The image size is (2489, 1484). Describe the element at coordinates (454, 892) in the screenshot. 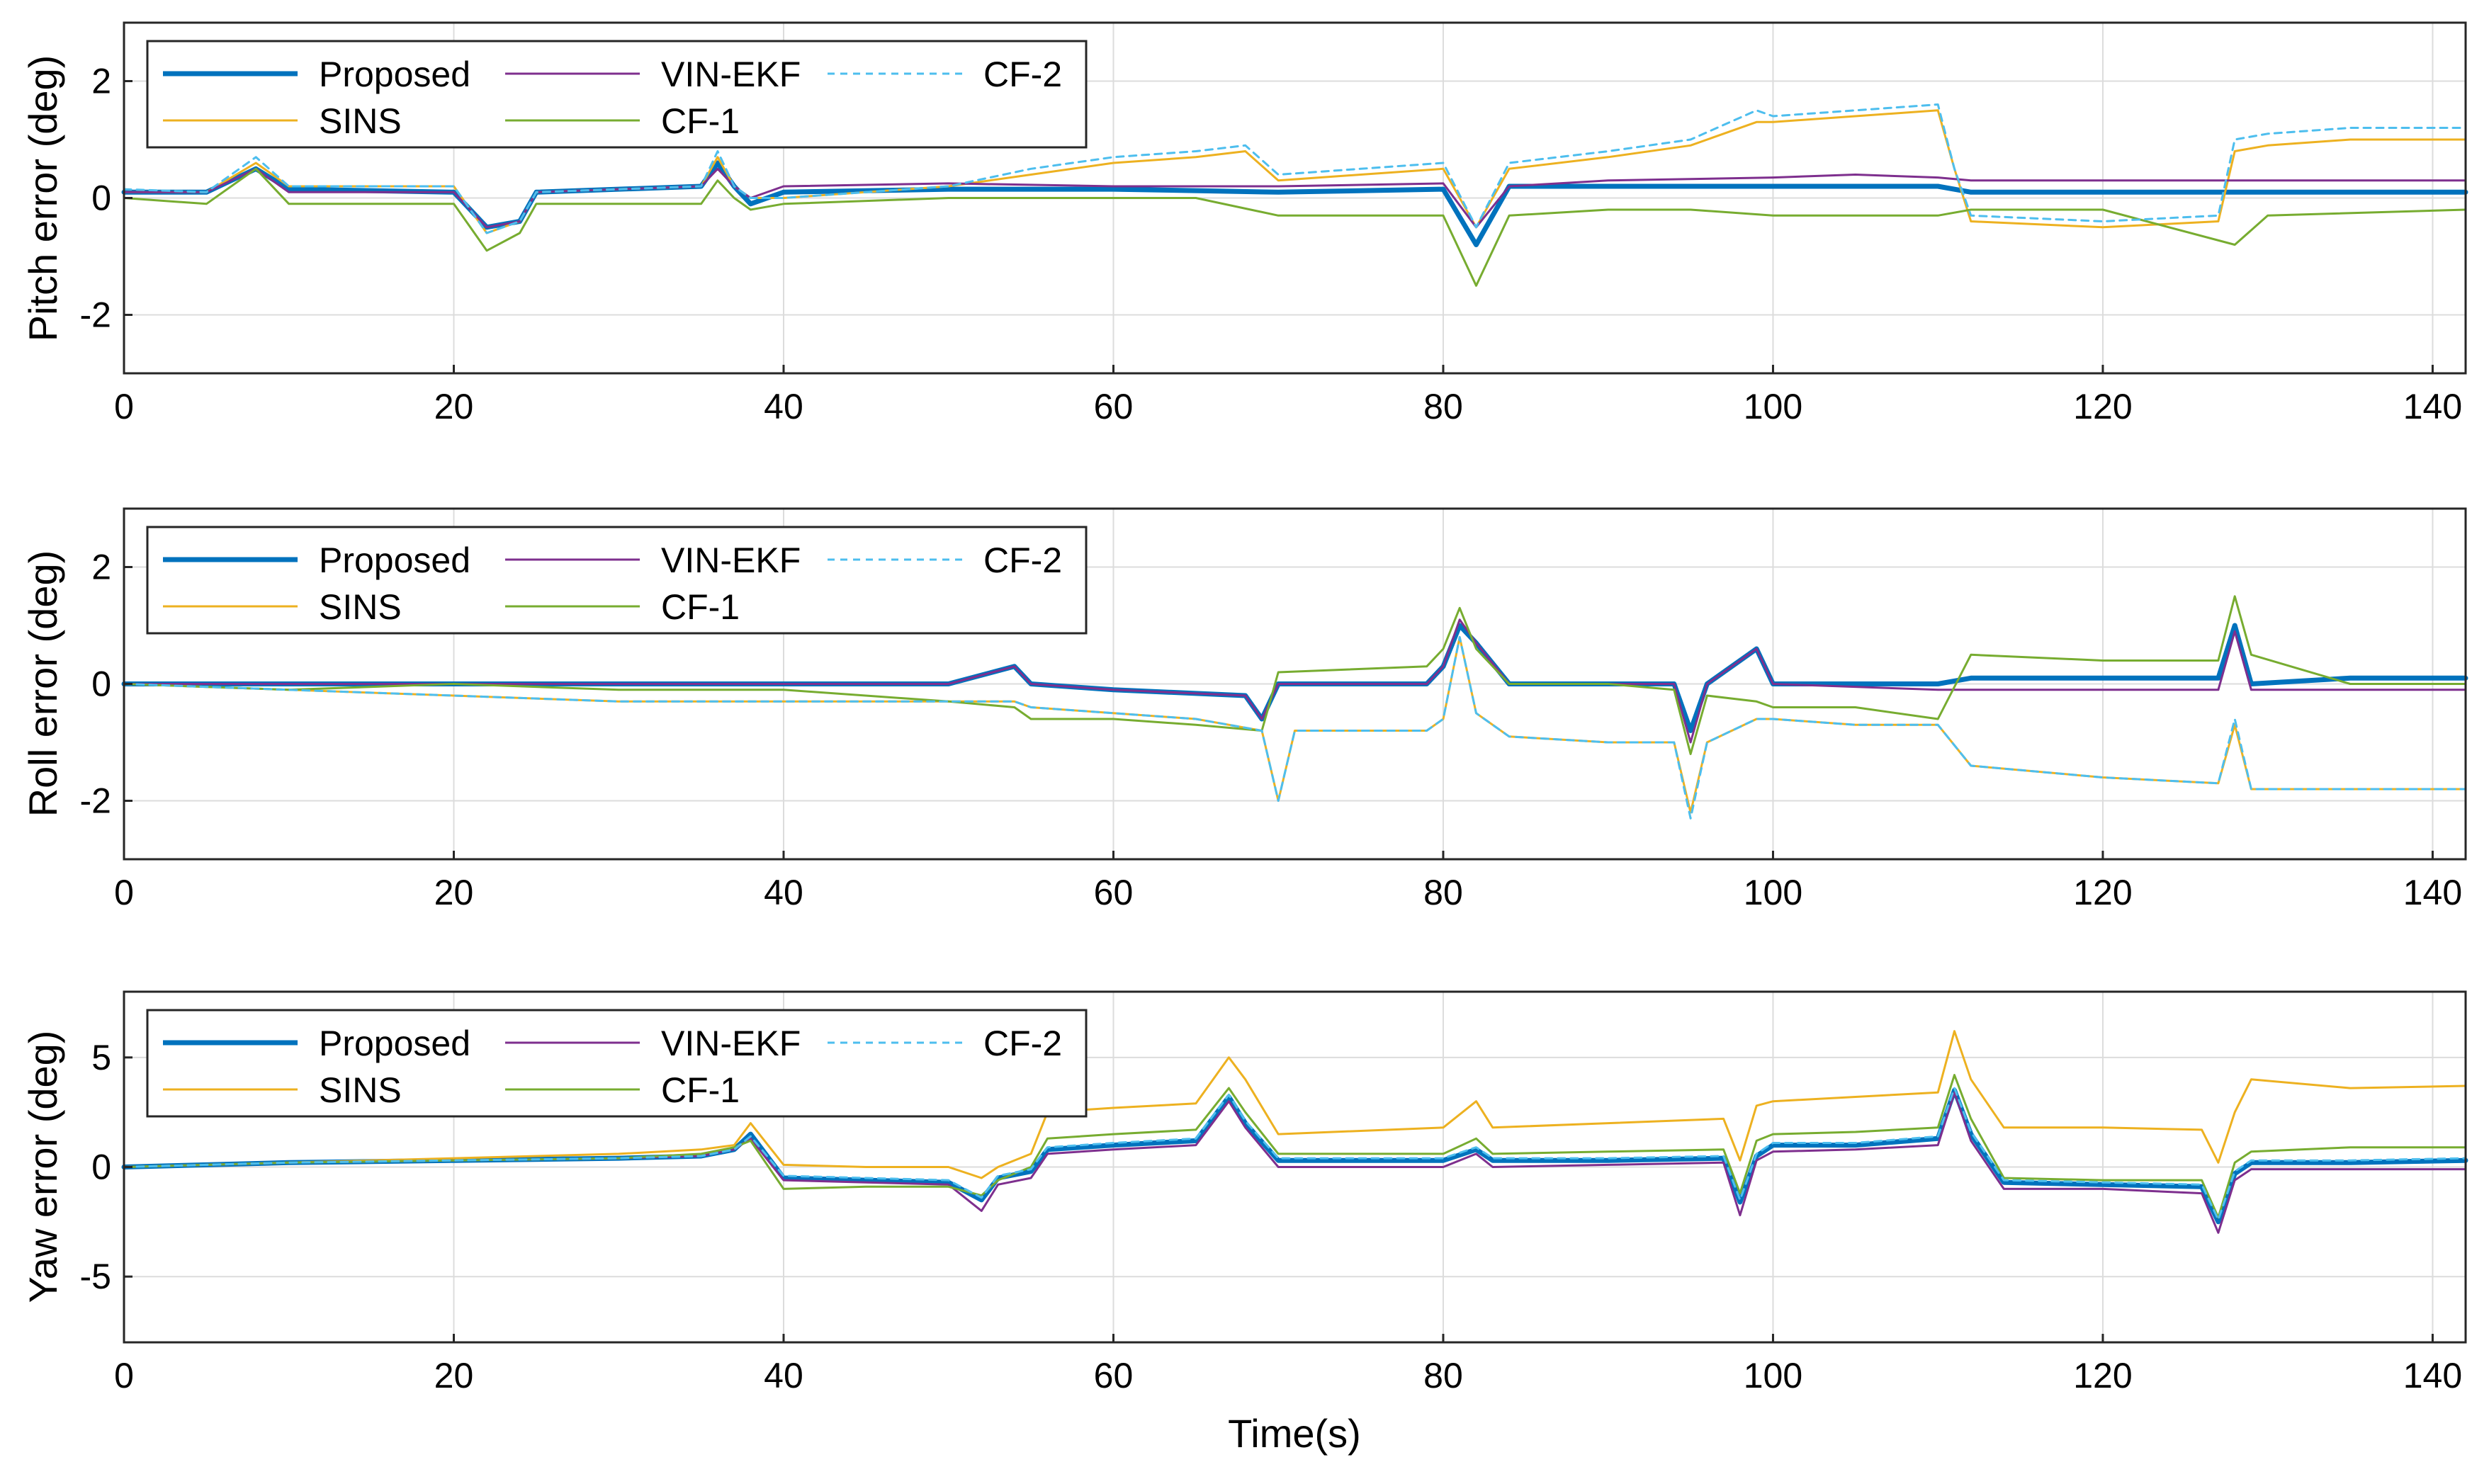

I see `roll-x-tick-label-20: 20` at that location.